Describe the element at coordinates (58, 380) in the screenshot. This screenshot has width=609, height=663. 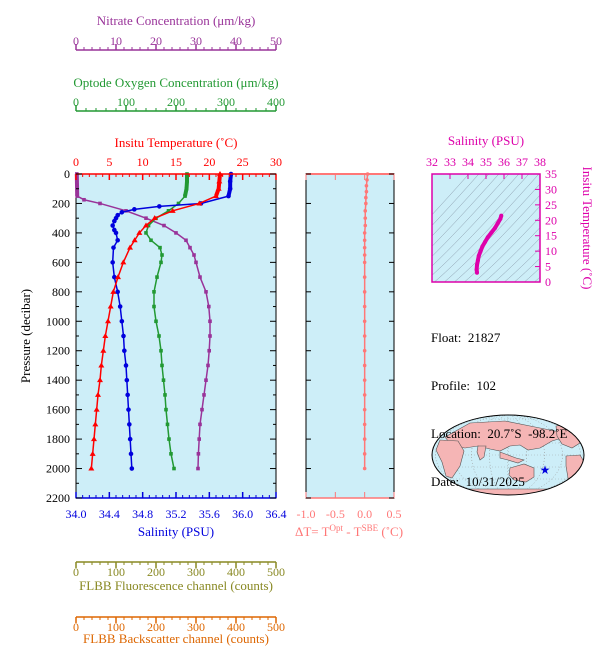
I see `pressure-tick-label: 1400` at that location.